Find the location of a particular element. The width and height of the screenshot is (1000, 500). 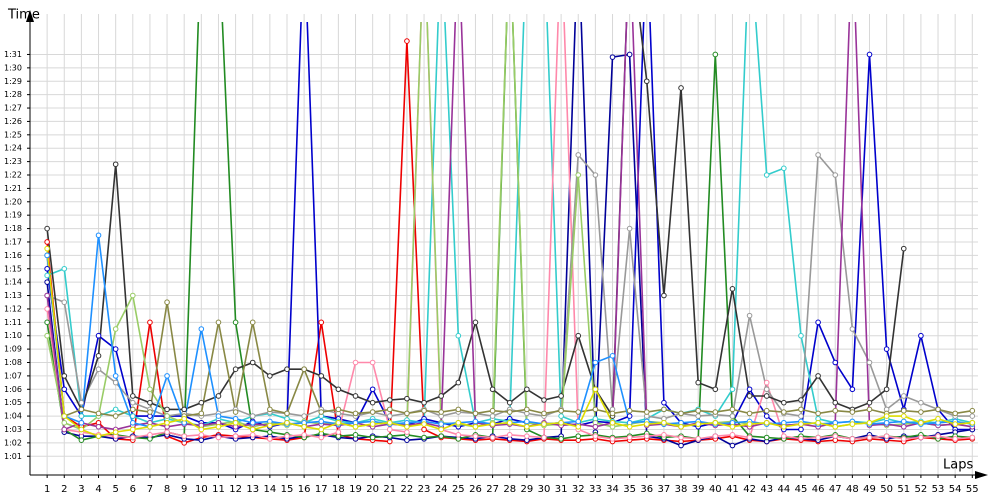

x-tick-label: 11 is located at coordinates (218, 489).